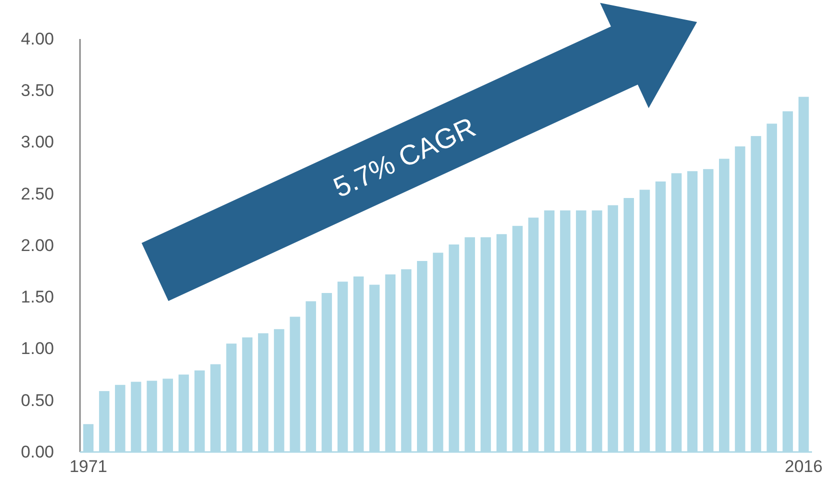  What do you see at coordinates (88, 466) in the screenshot?
I see `x-tick-label: 1971` at bounding box center [88, 466].